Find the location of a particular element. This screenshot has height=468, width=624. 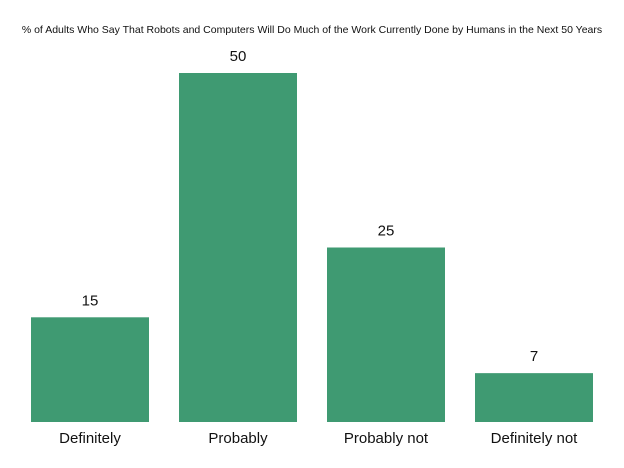

x-tick-label: Definitely not is located at coordinates (535, 438).